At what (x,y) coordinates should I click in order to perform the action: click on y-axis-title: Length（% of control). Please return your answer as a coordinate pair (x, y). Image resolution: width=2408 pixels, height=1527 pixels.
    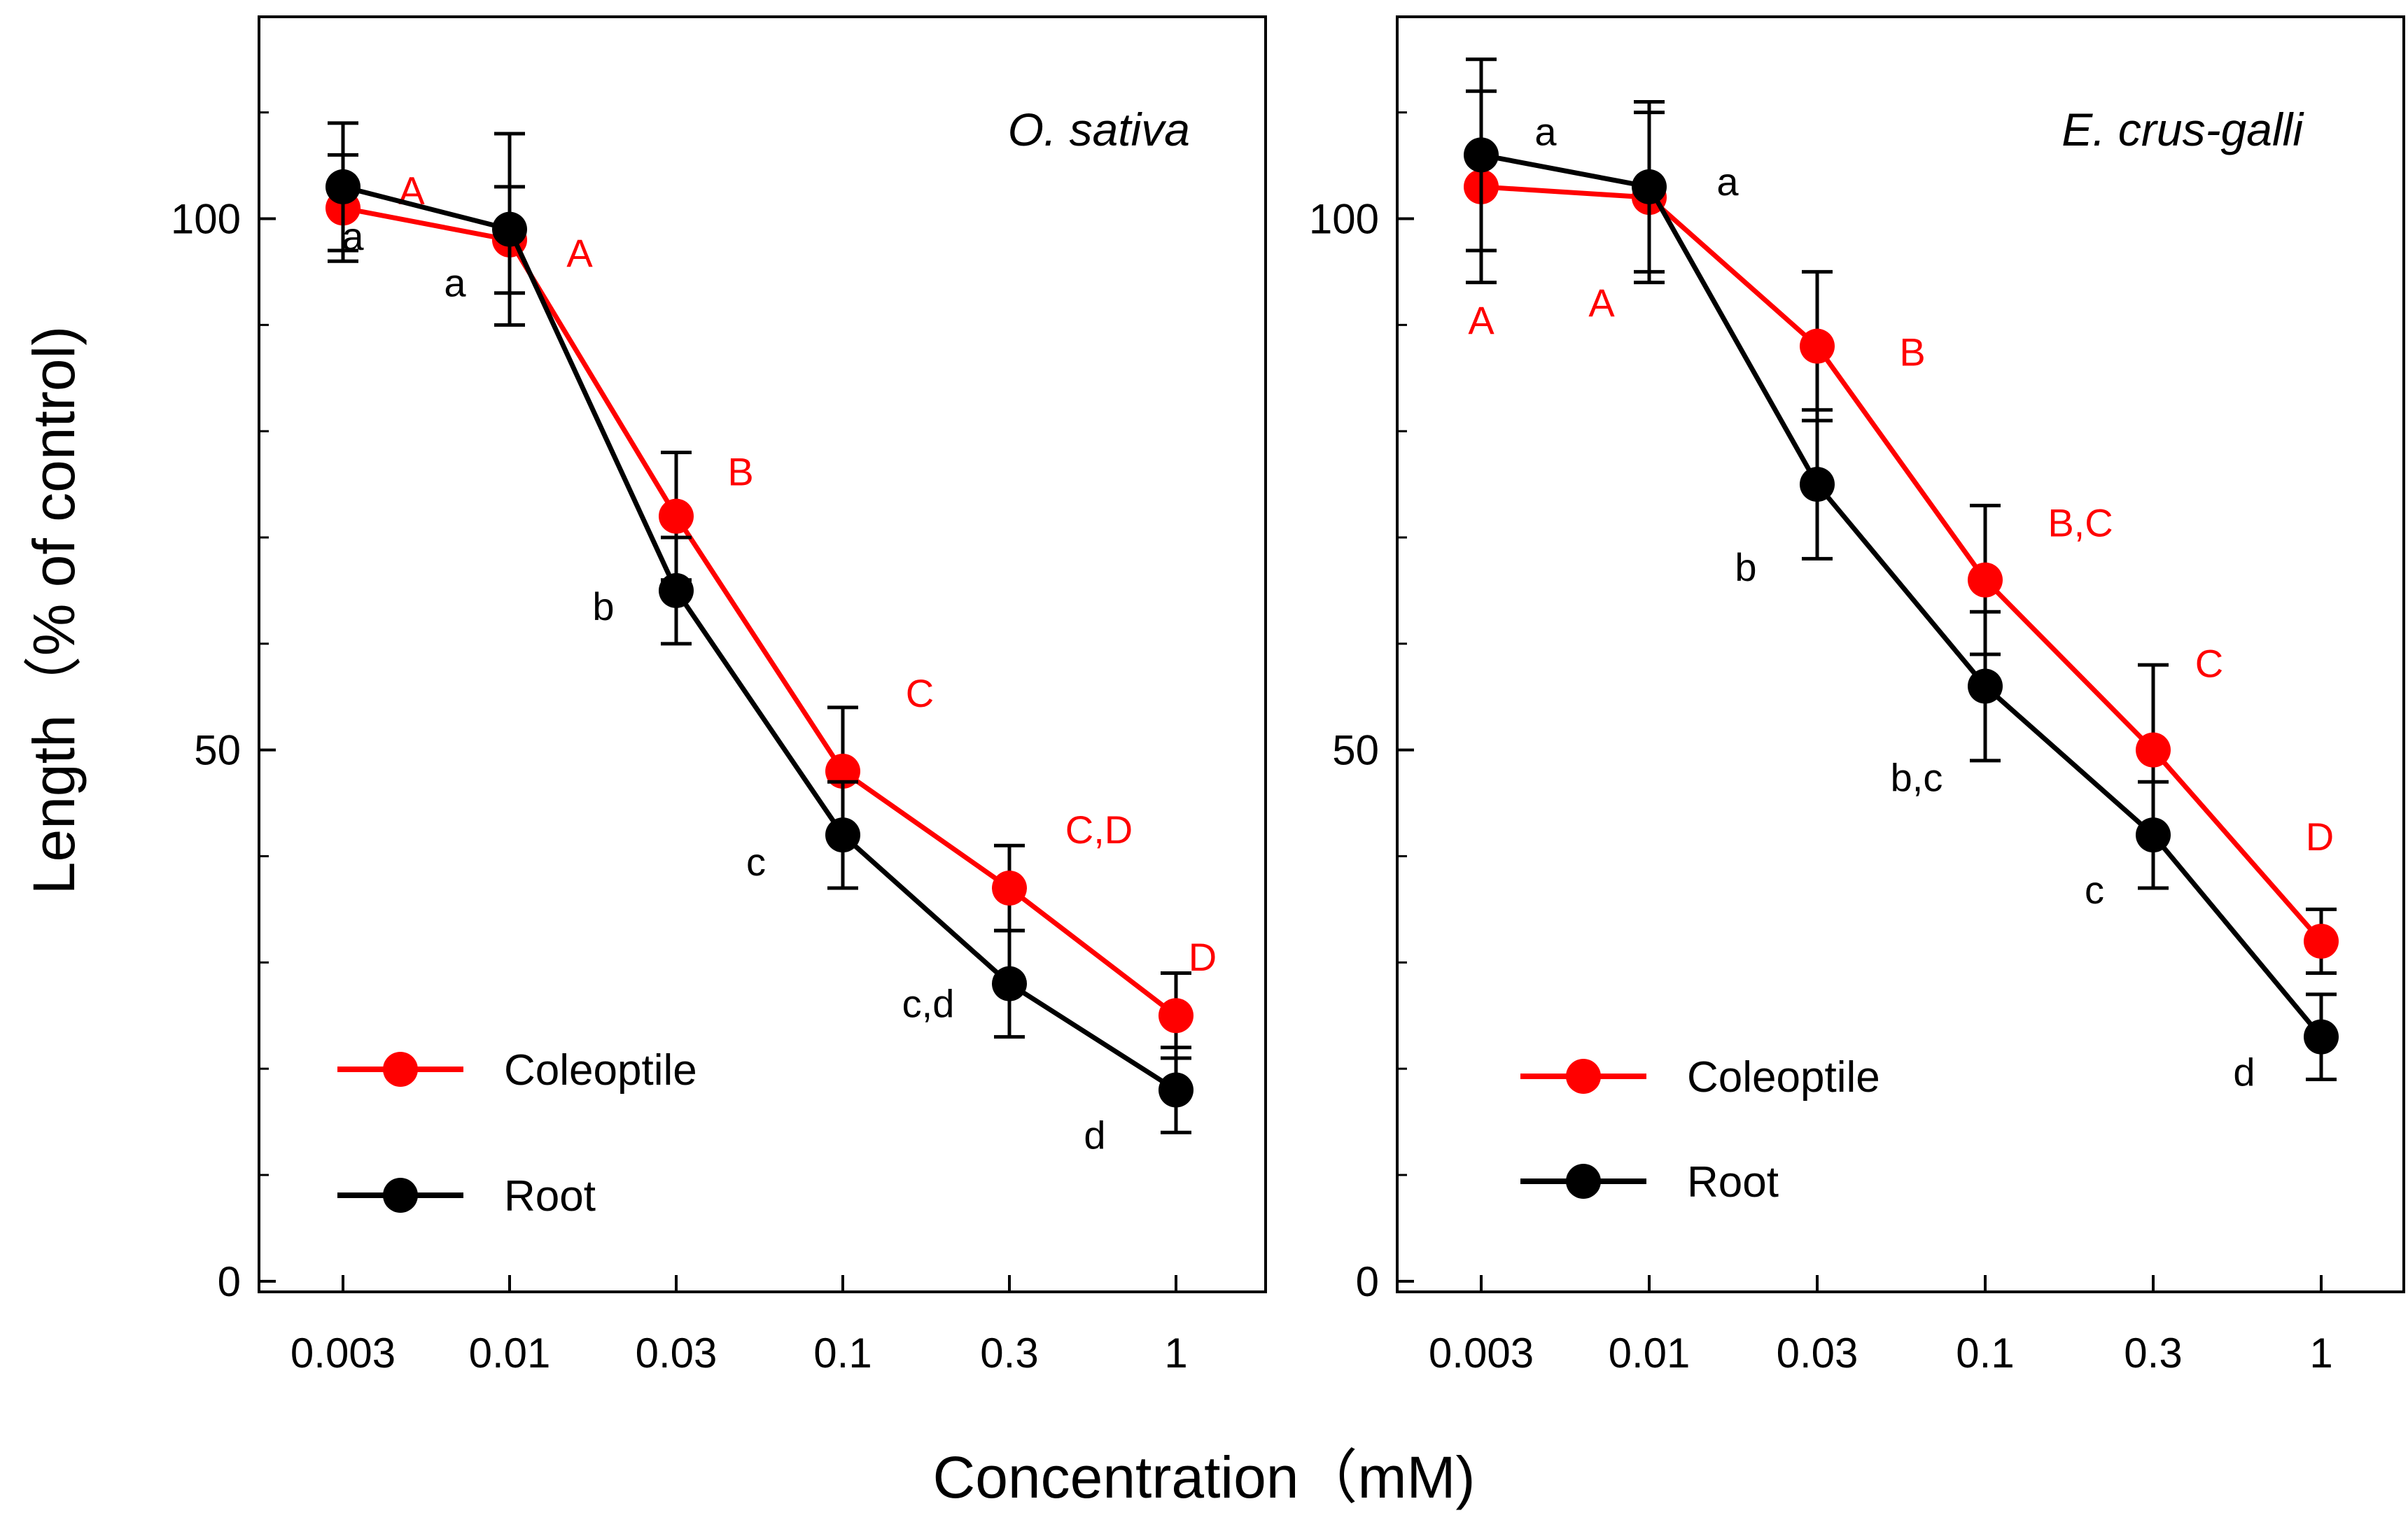
    Looking at the image, I should click on (54, 610).